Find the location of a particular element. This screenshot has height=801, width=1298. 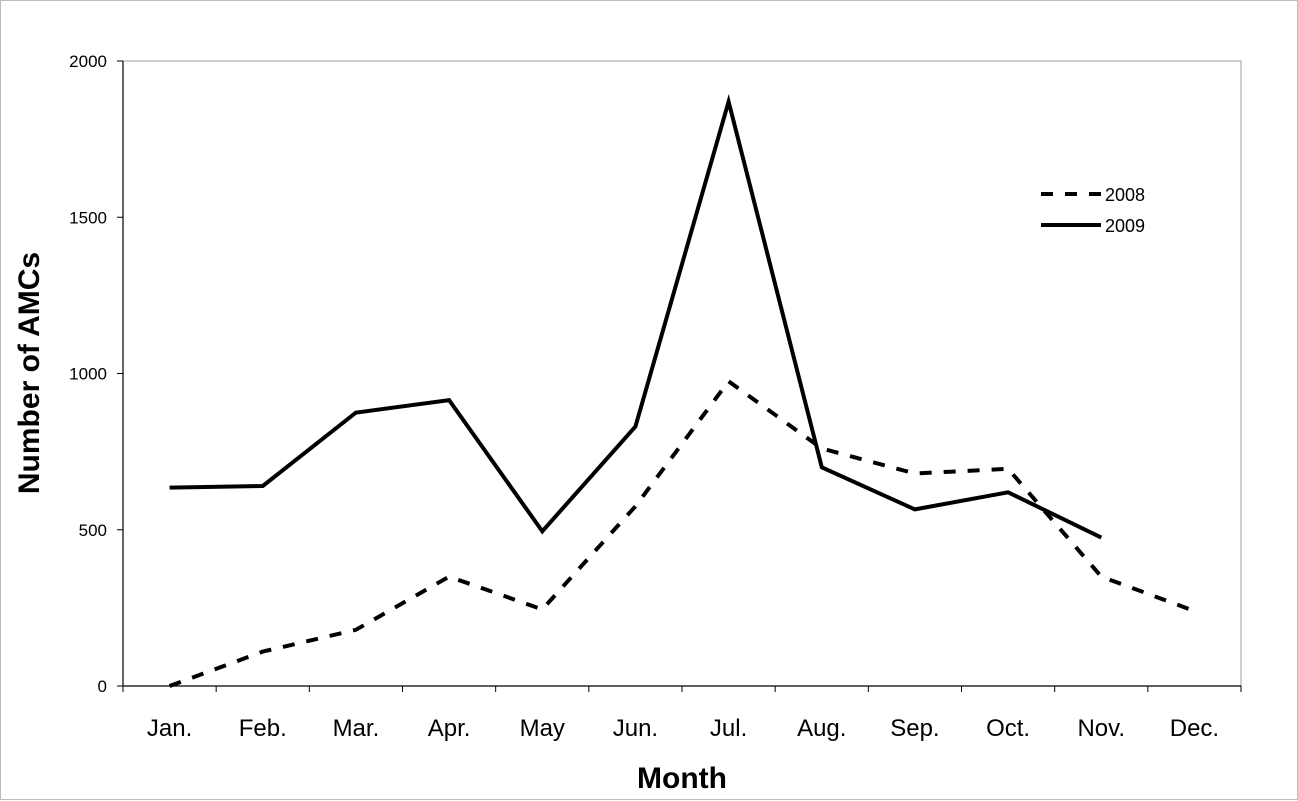

x-tick-label: Feb. is located at coordinates (263, 728).